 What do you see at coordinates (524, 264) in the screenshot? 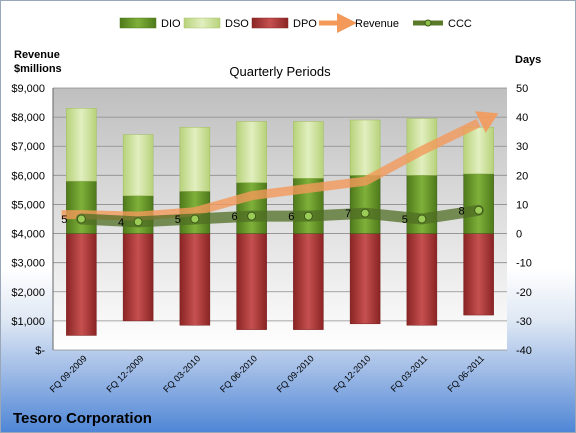
I see `right-tick-label: -10` at bounding box center [524, 264].